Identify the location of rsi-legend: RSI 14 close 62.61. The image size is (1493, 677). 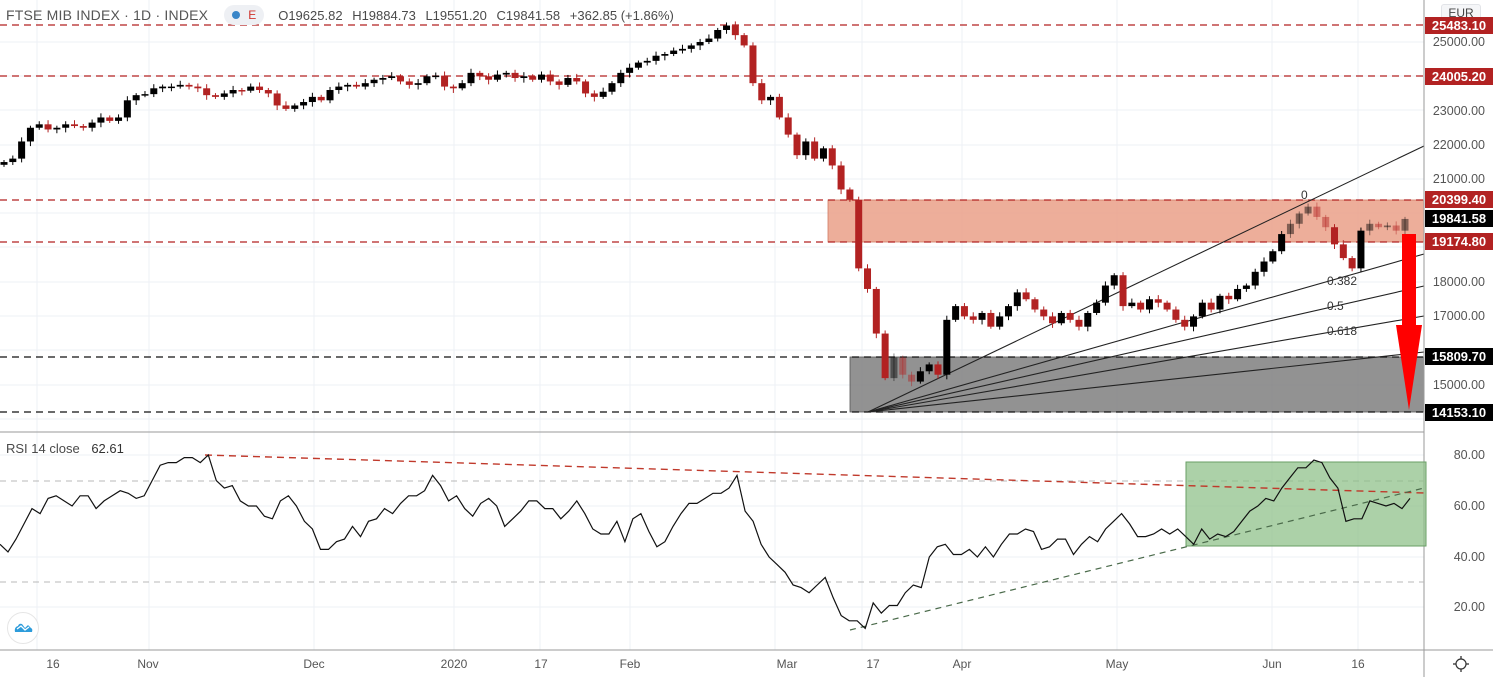
(65, 448).